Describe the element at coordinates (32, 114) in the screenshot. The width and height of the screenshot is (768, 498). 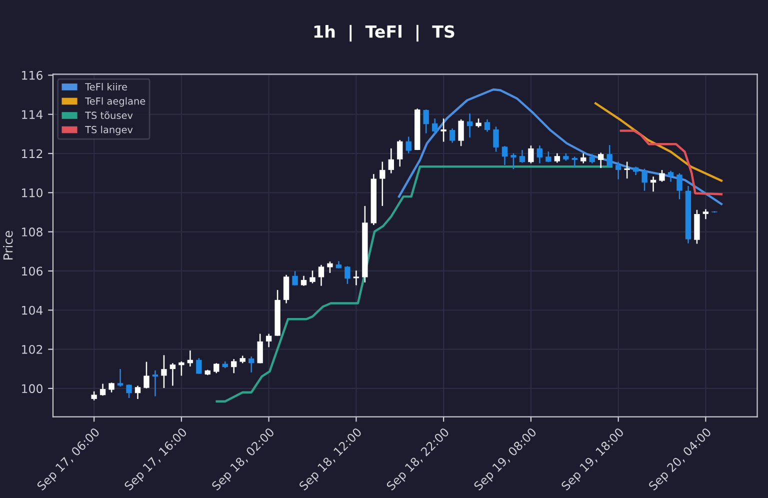
I see `y-tick-label: 114` at that location.